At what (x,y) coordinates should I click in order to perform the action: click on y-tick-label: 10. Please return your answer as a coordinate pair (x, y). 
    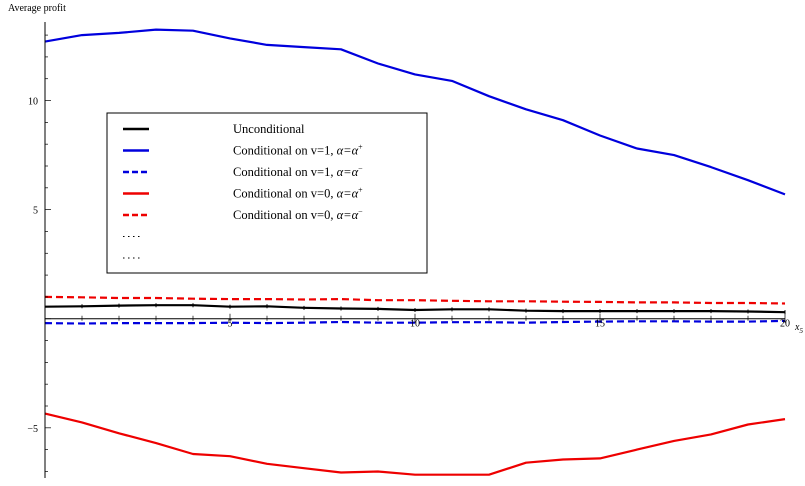
    Looking at the image, I should click on (33, 102).